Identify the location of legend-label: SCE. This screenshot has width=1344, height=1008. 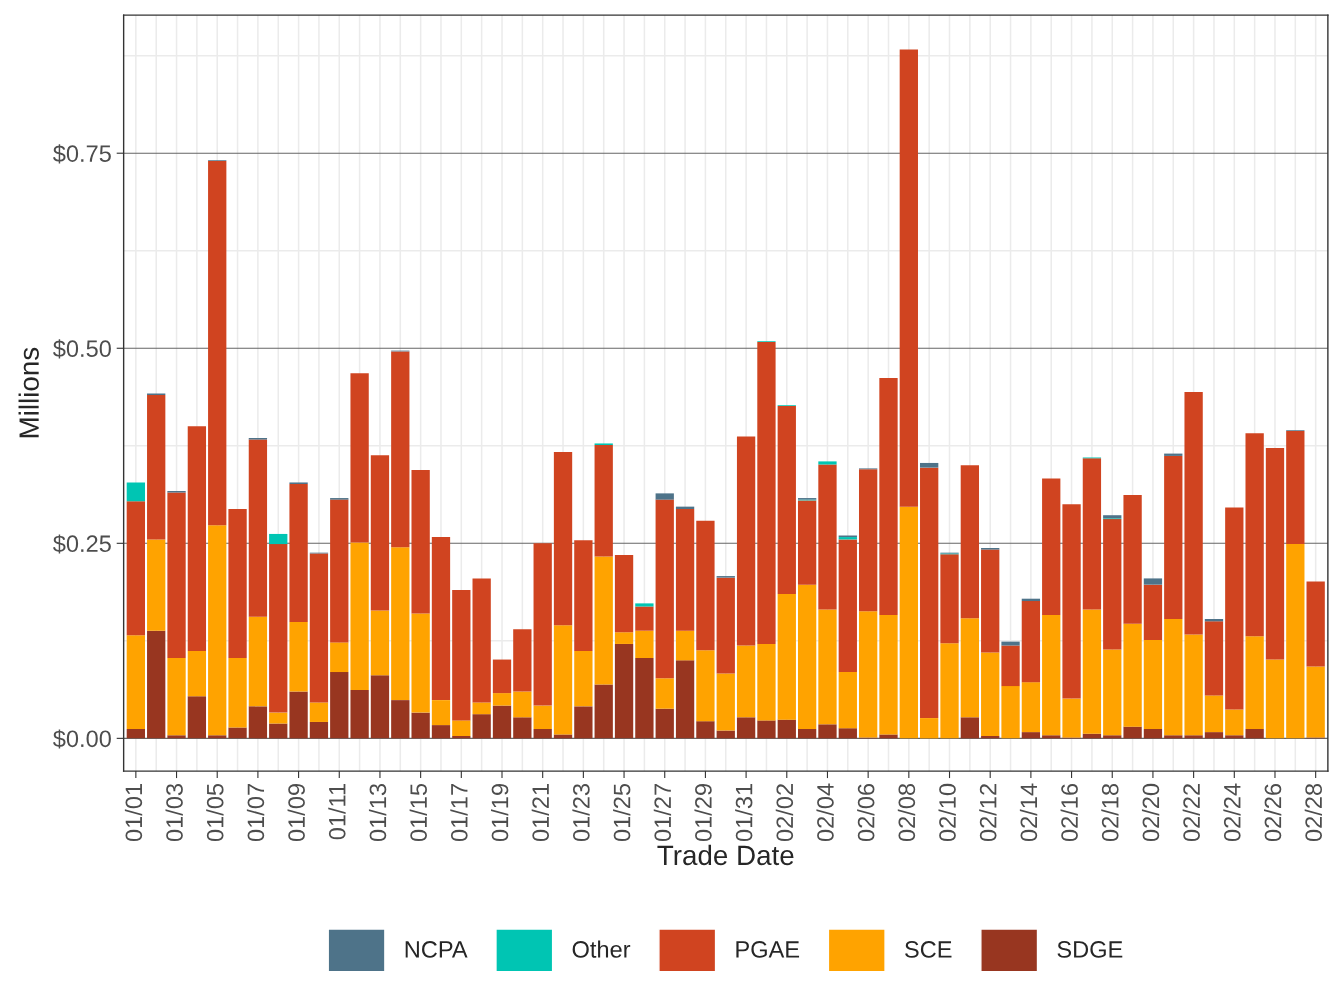
(928, 949).